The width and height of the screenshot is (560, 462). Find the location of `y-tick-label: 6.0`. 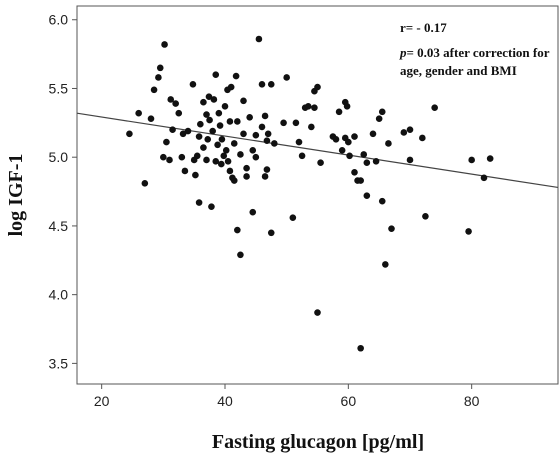

y-tick-label: 6.0 is located at coordinates (59, 20).